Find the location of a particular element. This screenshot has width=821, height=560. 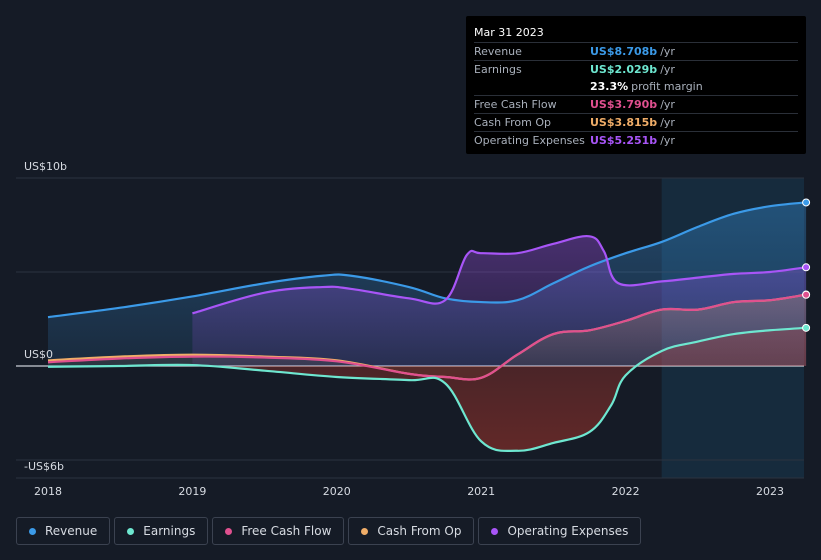

legend-label: Cash From Op is located at coordinates (419, 531).